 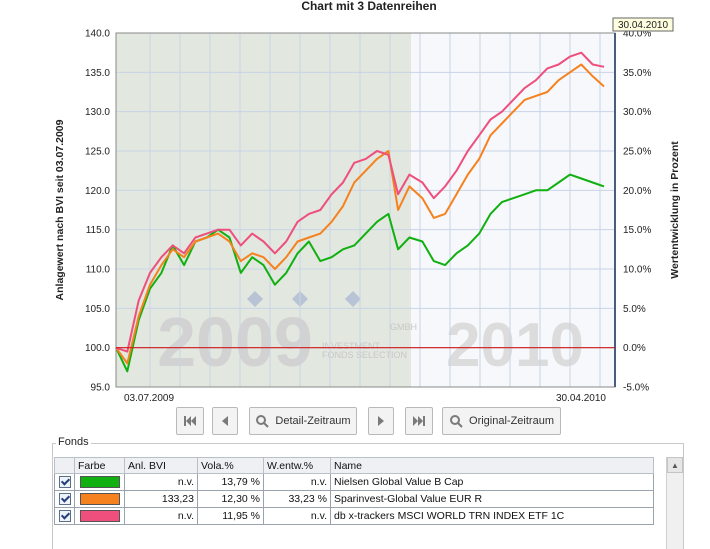 What do you see at coordinates (492, 499) in the screenshot?
I see `row-fund-name: Sparinvest-Global Value EUR R` at bounding box center [492, 499].